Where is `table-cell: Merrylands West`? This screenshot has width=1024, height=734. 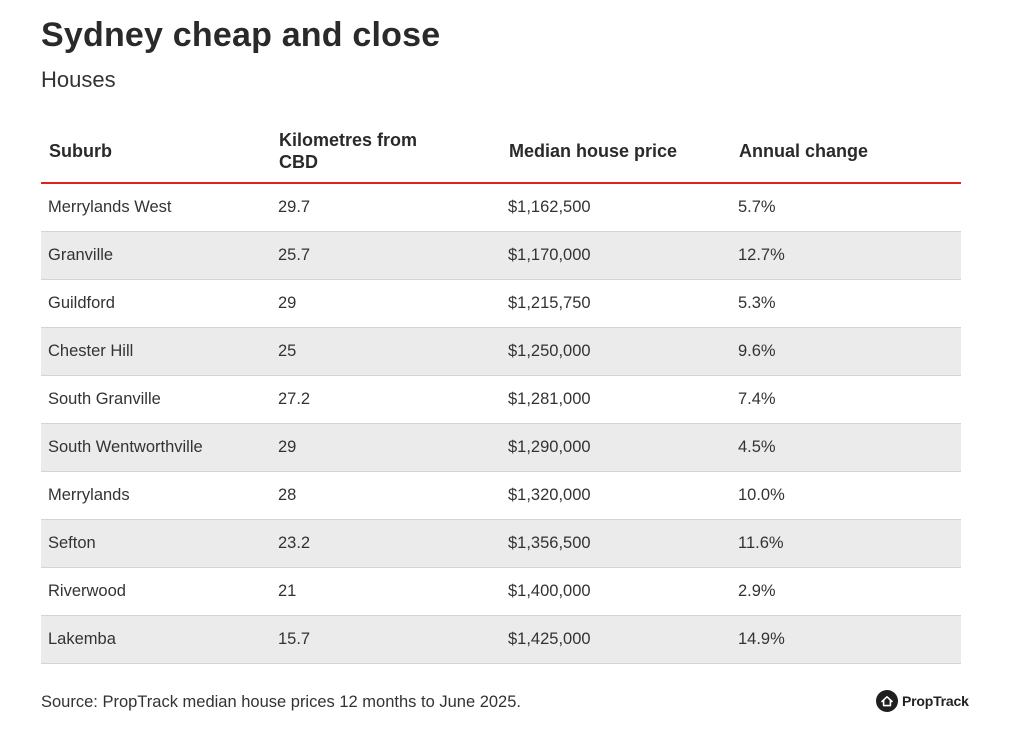 table-cell: Merrylands West is located at coordinates (156, 207).